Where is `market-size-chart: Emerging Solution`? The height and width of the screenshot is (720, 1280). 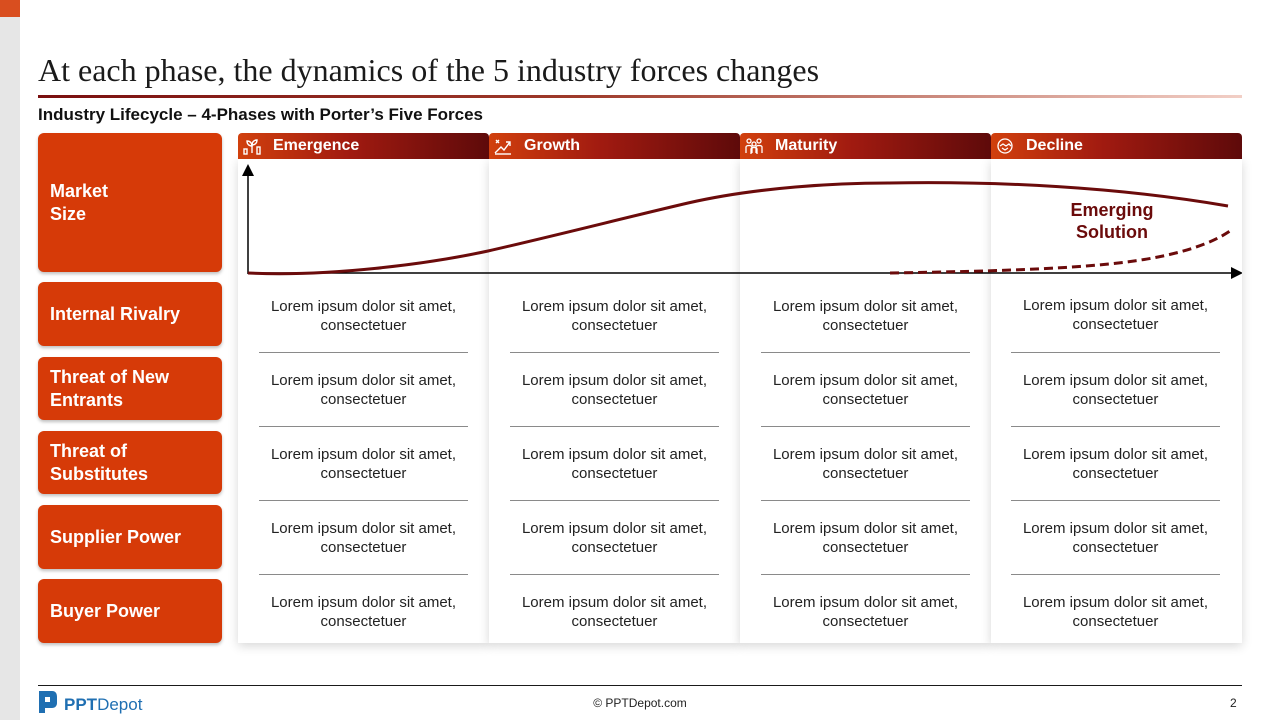 market-size-chart: Emerging Solution is located at coordinates (742, 221).